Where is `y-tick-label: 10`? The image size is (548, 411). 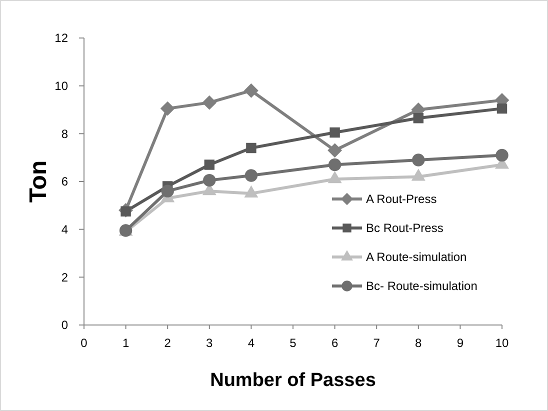 y-tick-label: 10 is located at coordinates (61, 86).